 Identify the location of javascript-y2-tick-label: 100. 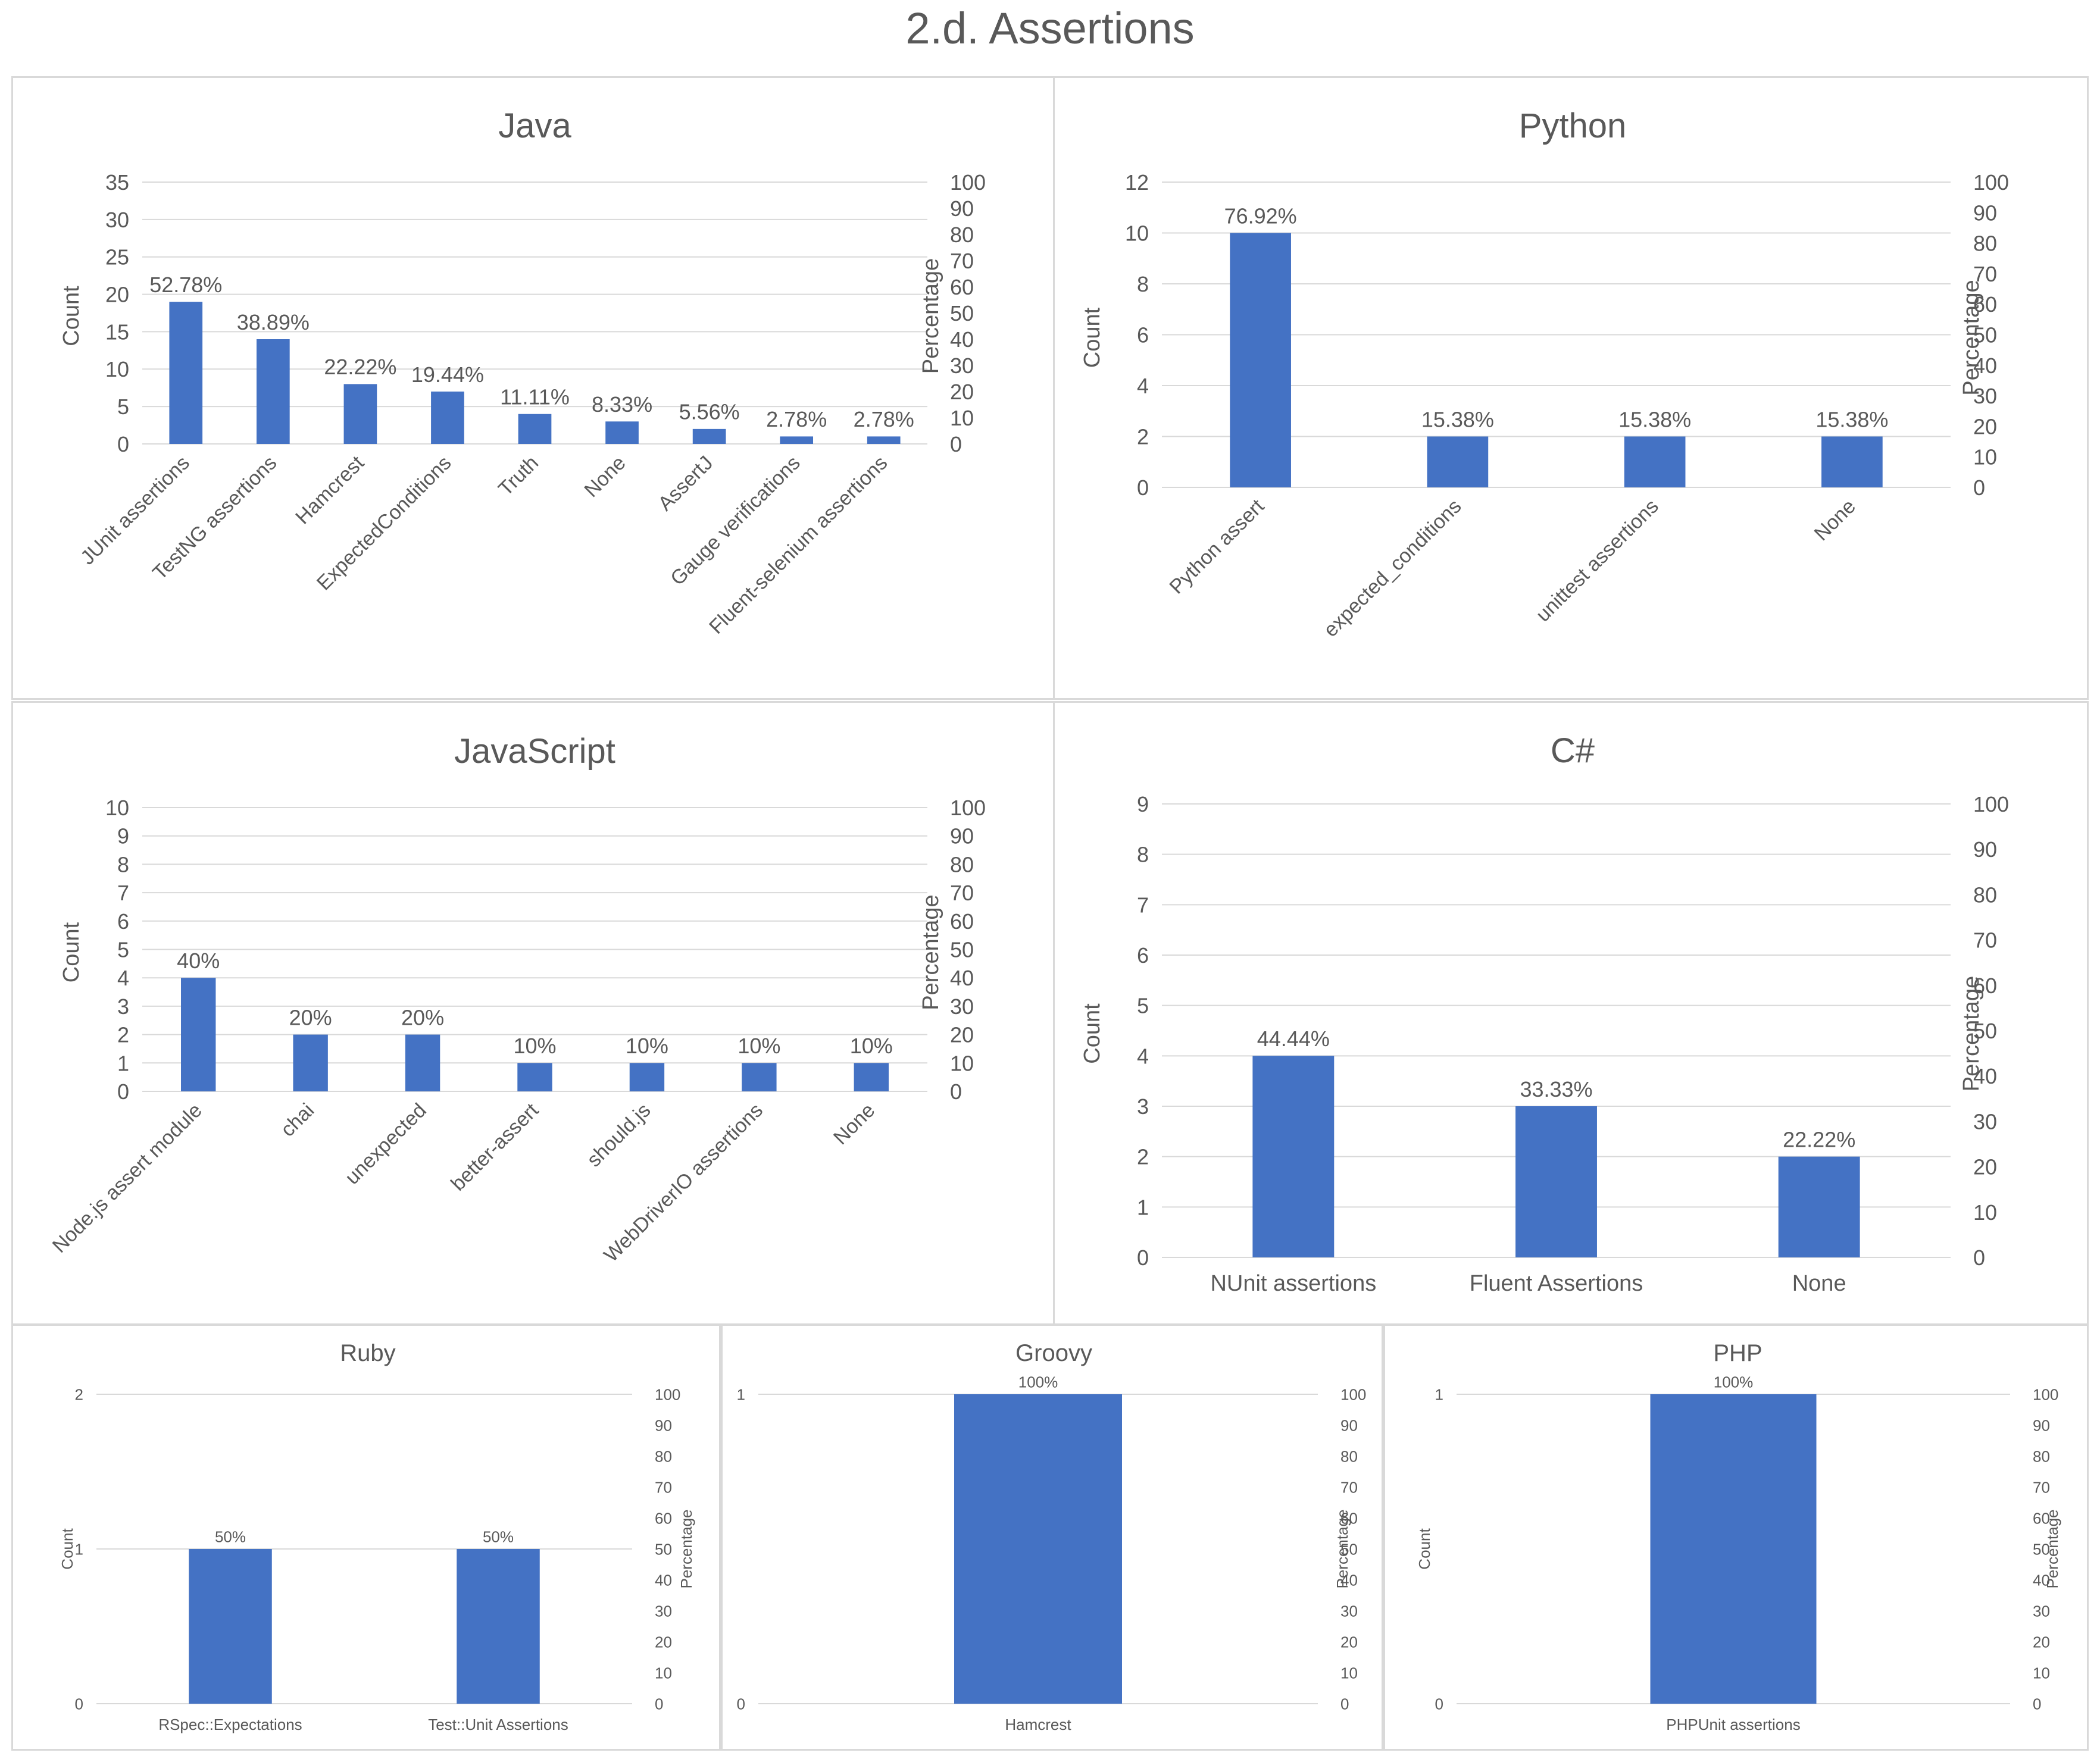
(968, 808).